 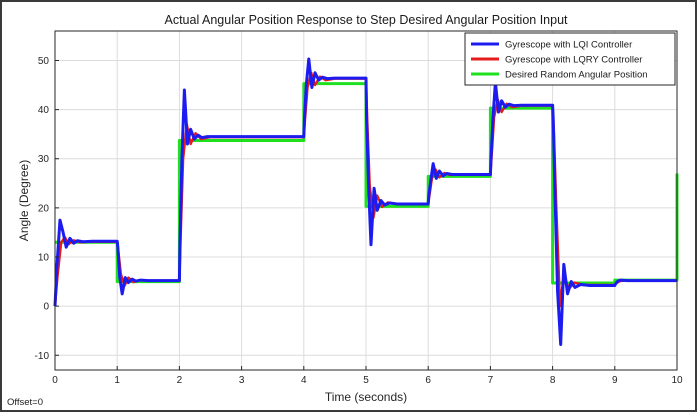 What do you see at coordinates (428, 380) in the screenshot?
I see `x-tick-label: 6` at bounding box center [428, 380].